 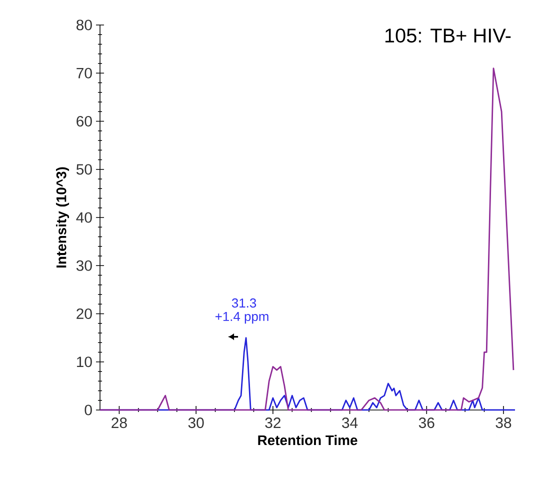 What do you see at coordinates (426, 423) in the screenshot?
I see `x-tick-label: 36` at bounding box center [426, 423].